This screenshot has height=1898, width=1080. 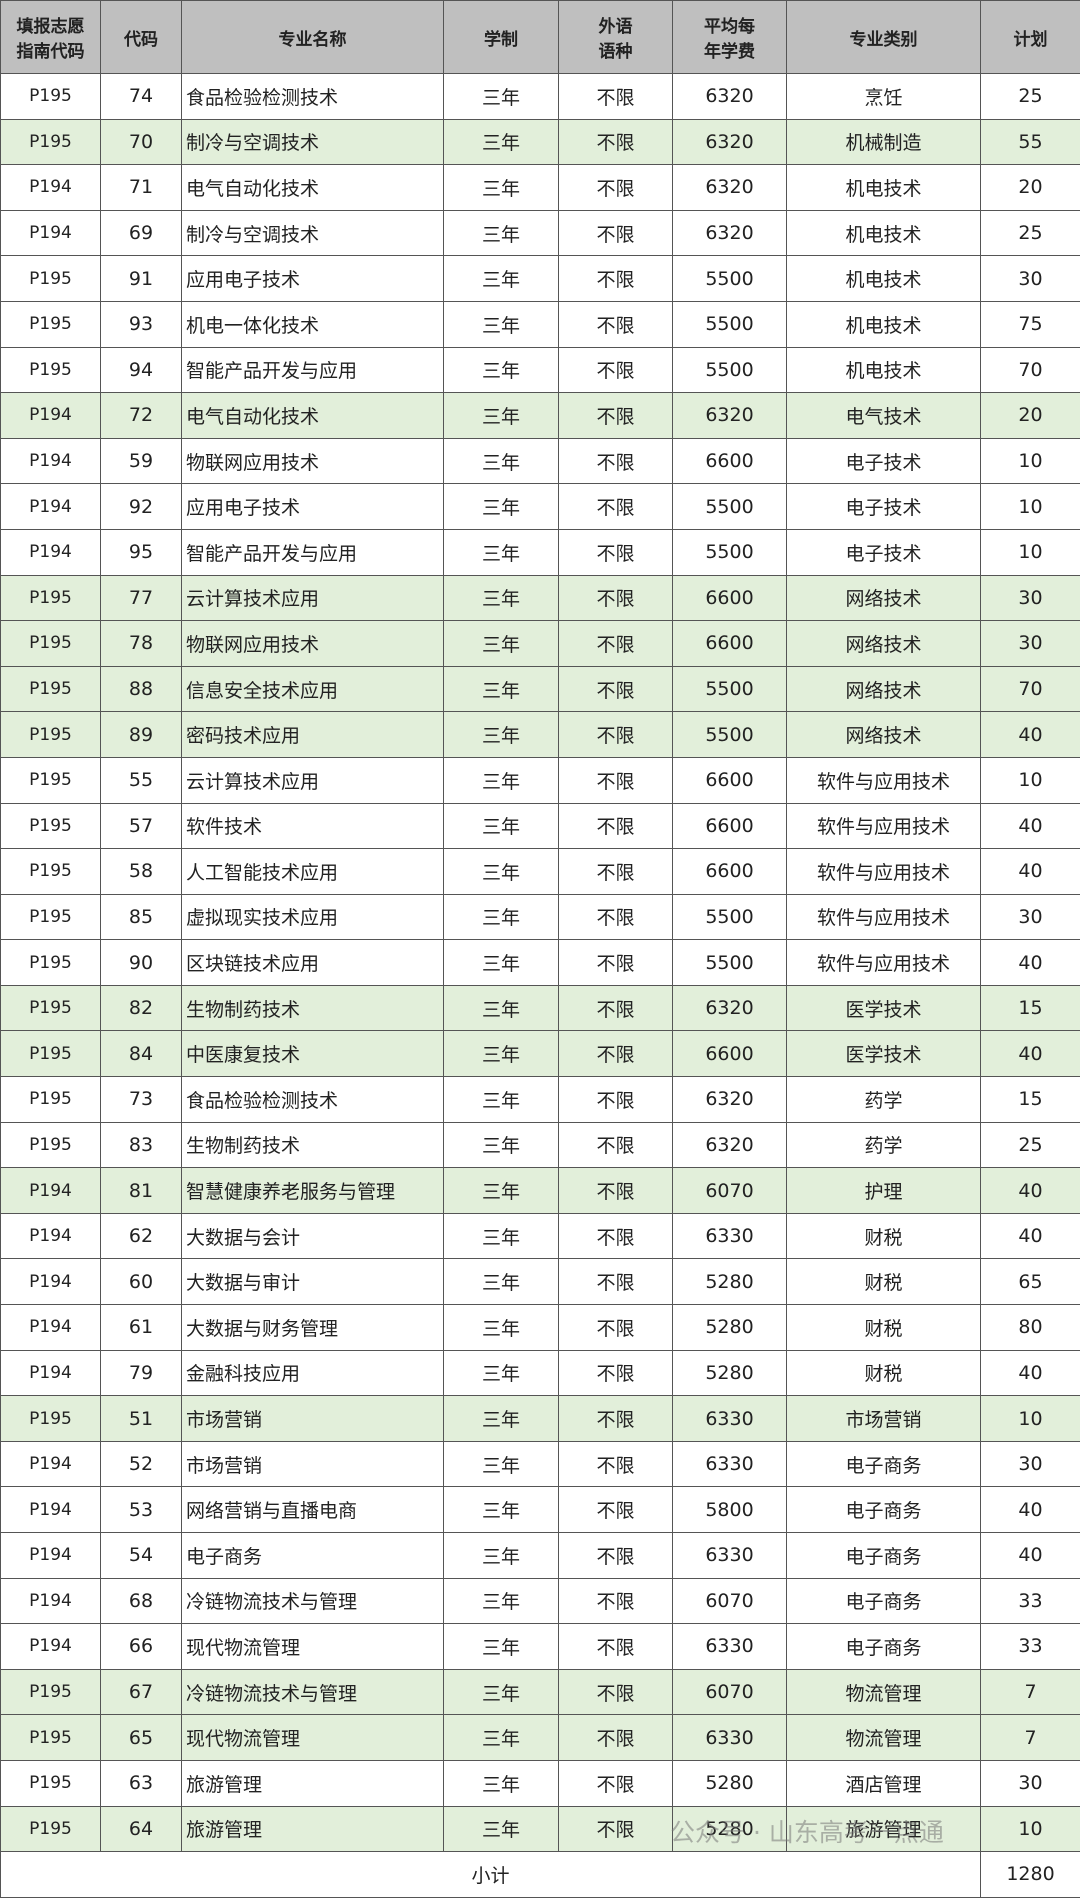 I want to click on cell: 烹饪, so click(x=884, y=97).